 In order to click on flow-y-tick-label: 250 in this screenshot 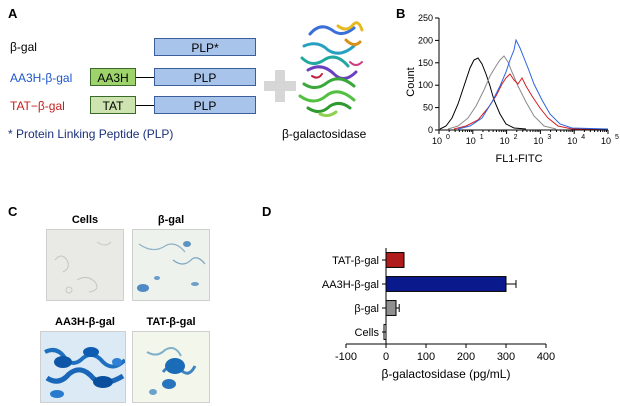, I will do `click(425, 18)`.